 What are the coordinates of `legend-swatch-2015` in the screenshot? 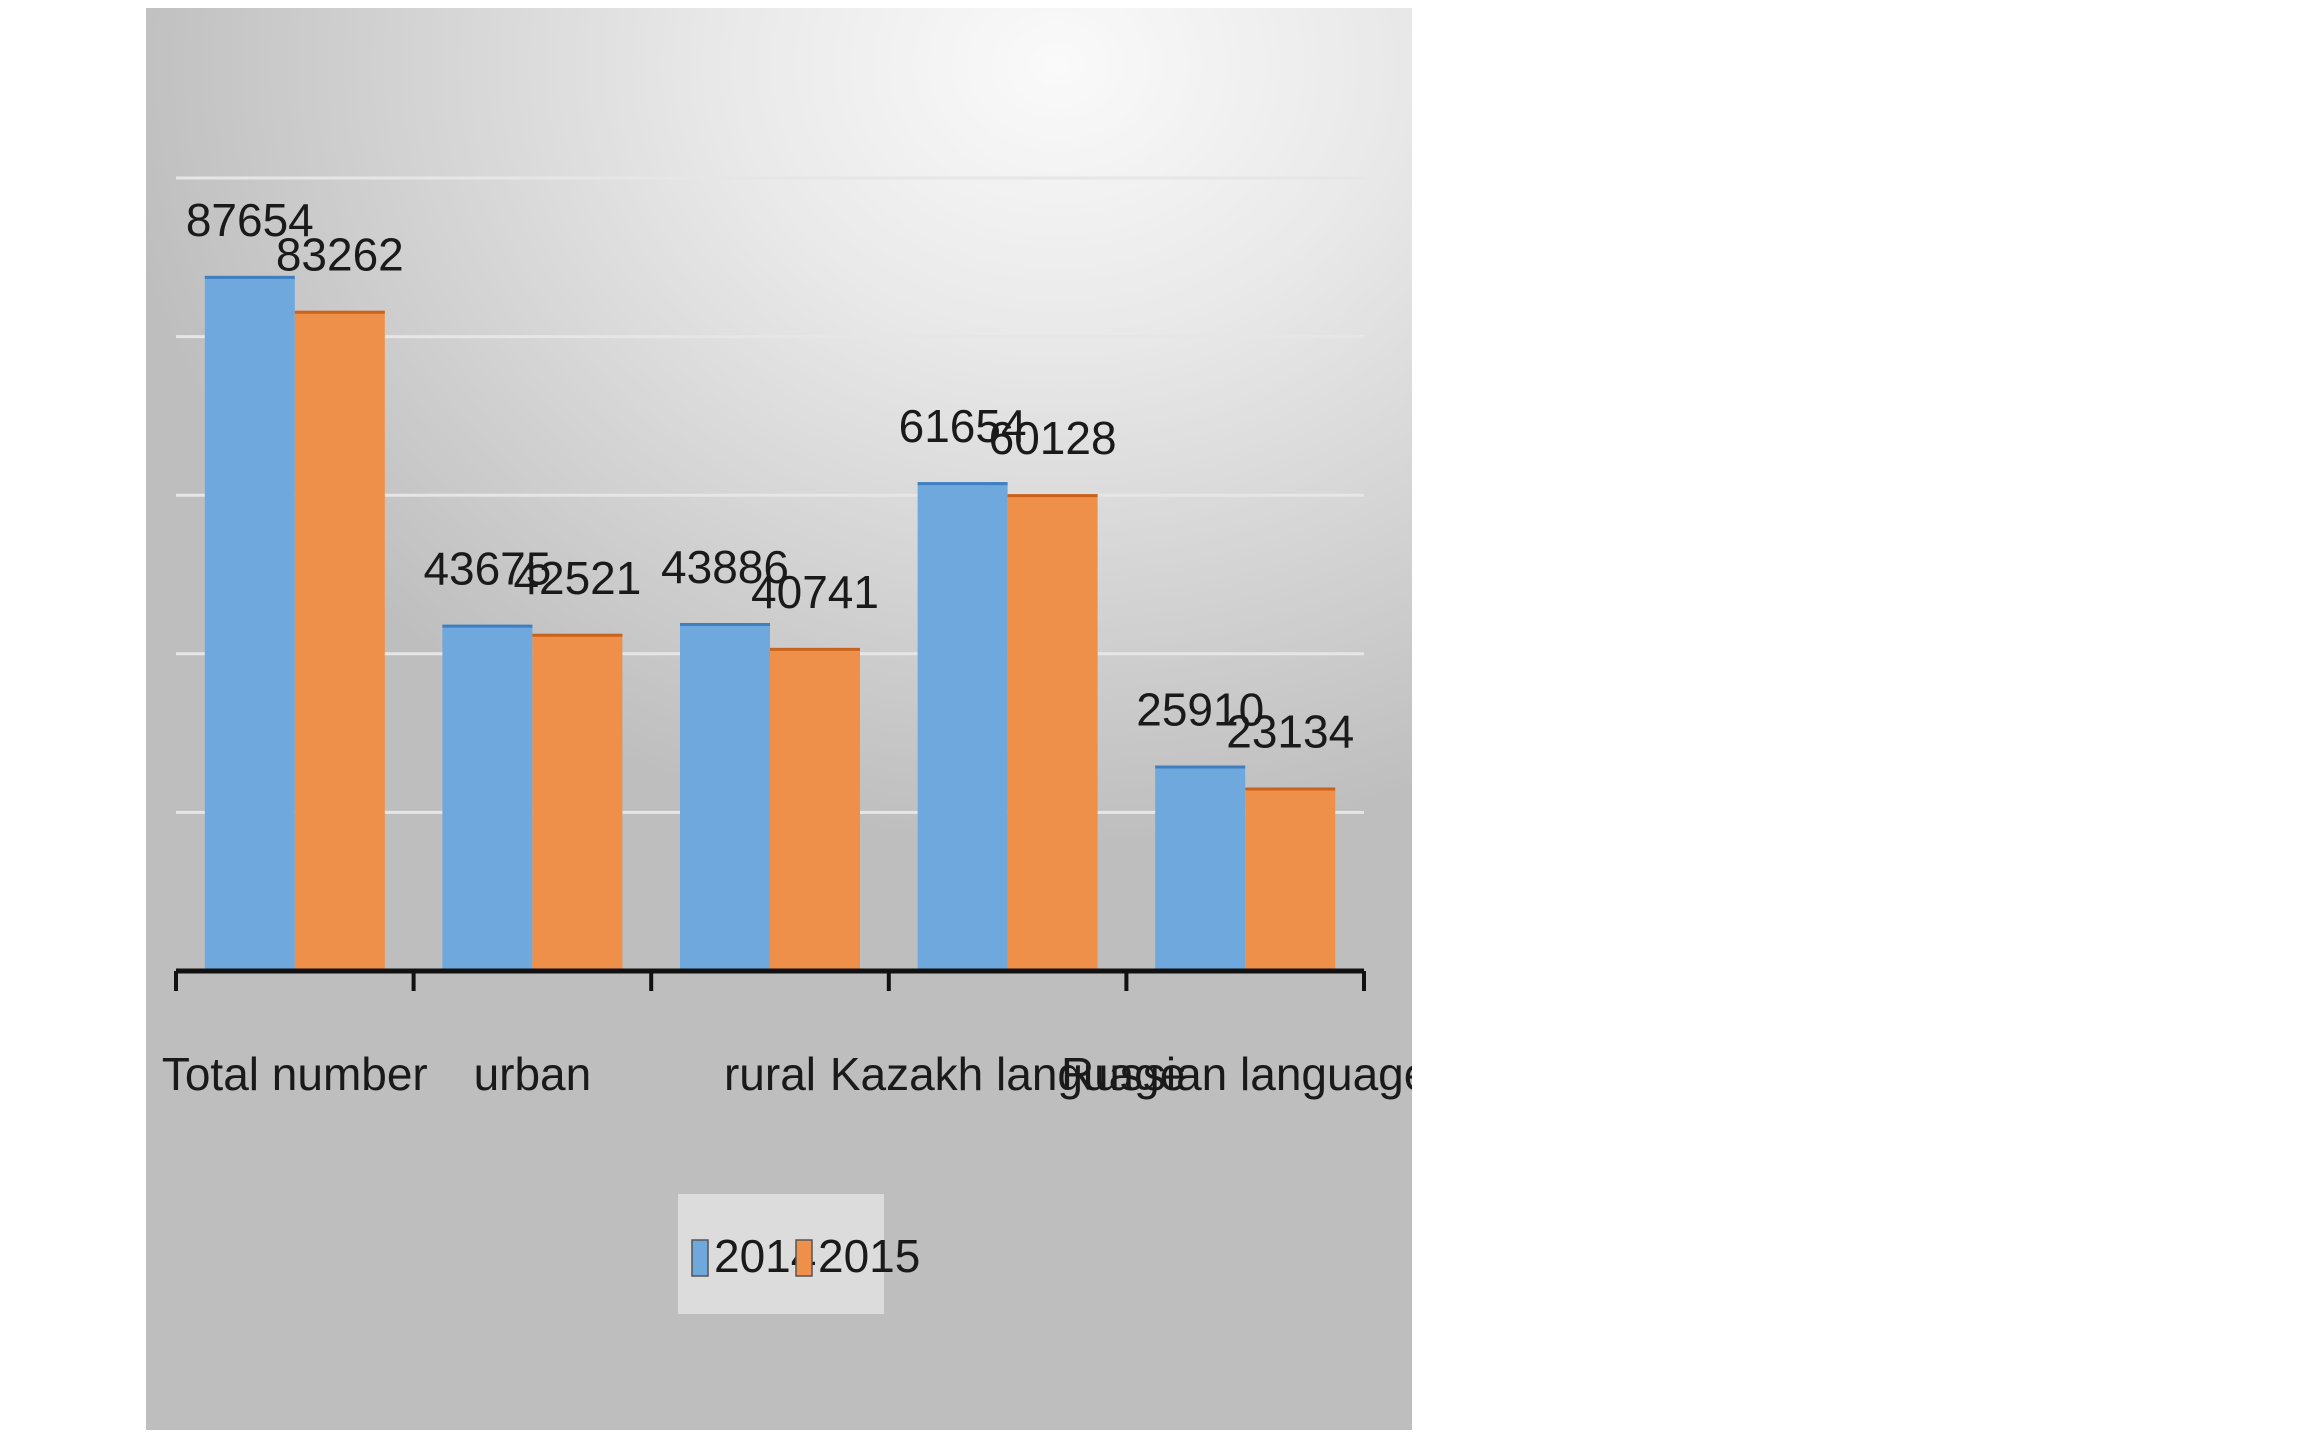 It's located at (804, 1258).